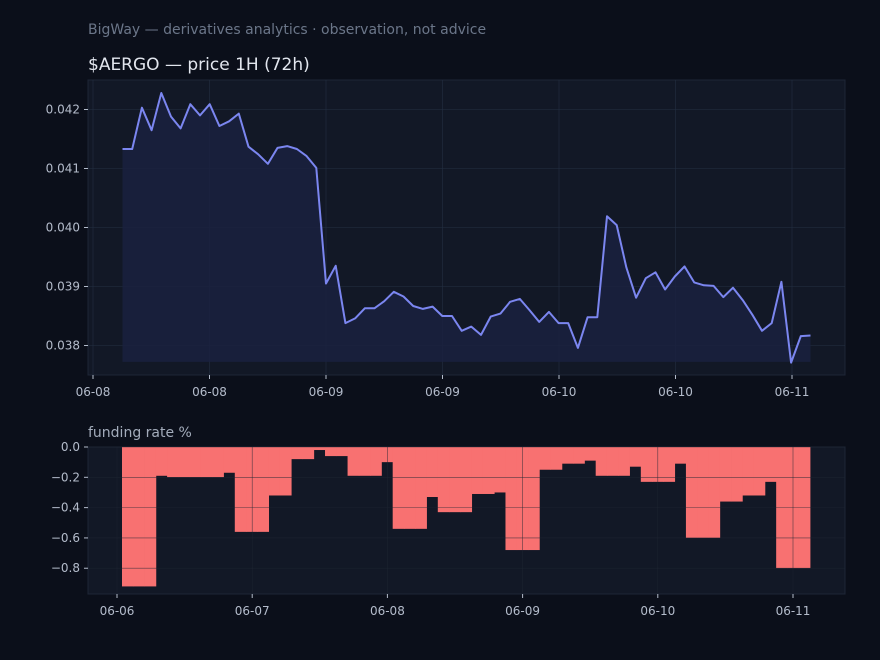  What do you see at coordinates (140, 433) in the screenshot?
I see `funding-chart-title: funding rate %` at bounding box center [140, 433].